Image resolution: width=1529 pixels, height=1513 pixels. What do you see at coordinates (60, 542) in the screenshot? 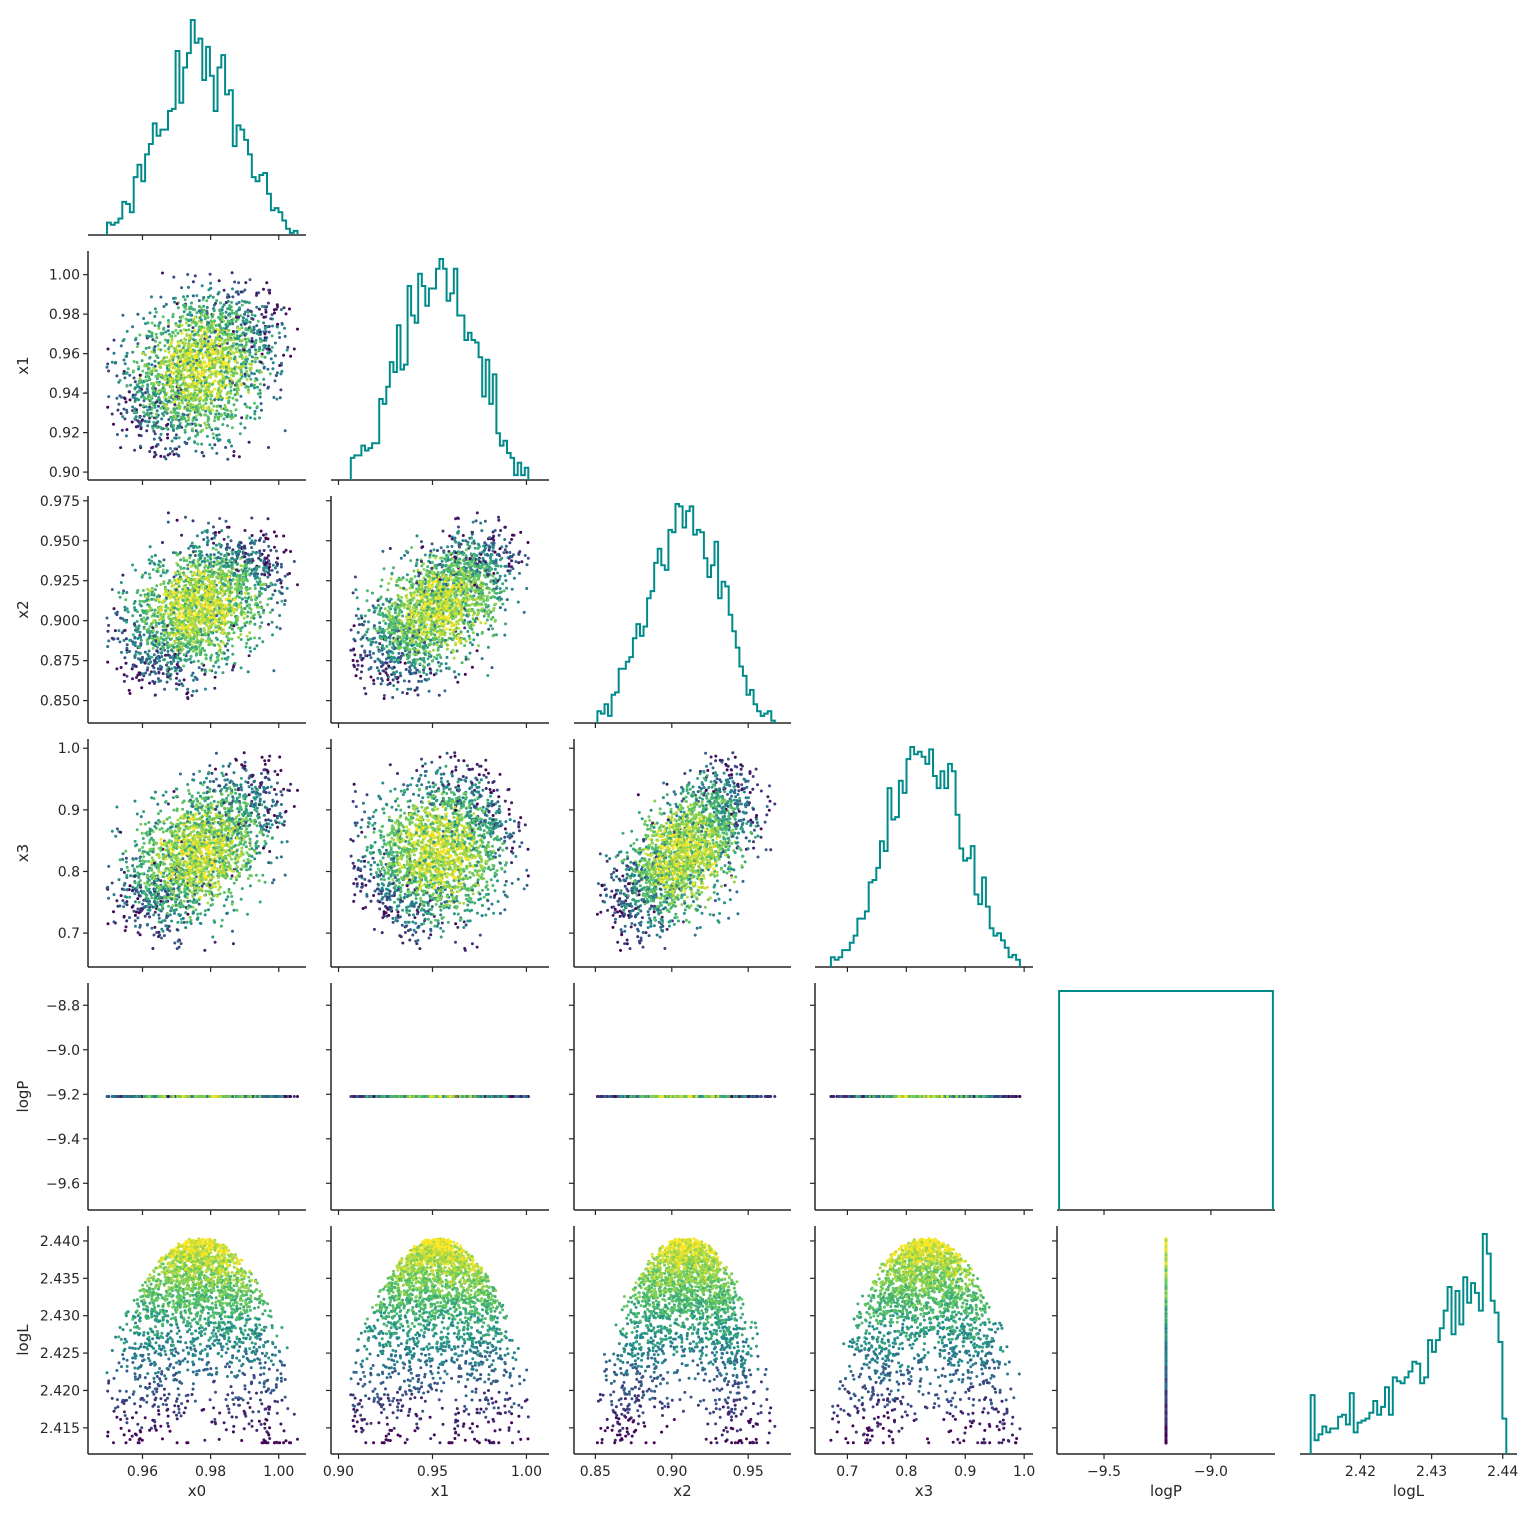
I see `y-tick-label: 0.950` at bounding box center [60, 542].